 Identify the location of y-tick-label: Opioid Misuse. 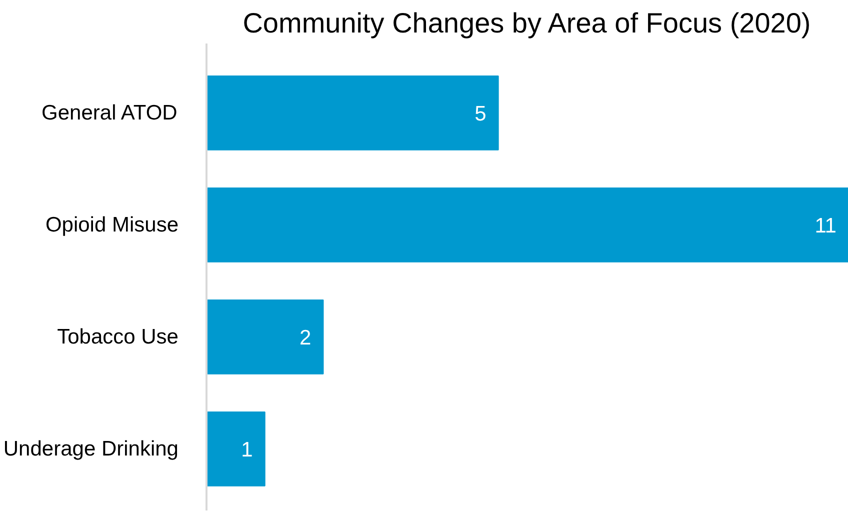
(112, 224).